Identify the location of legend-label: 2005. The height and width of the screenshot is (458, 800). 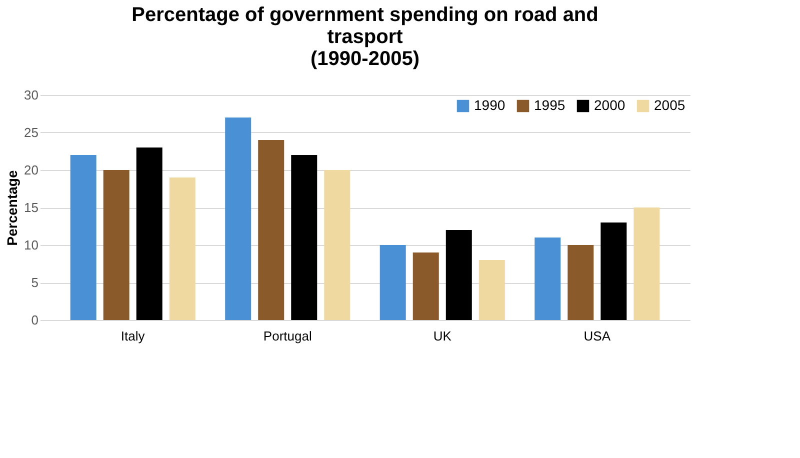
(670, 105).